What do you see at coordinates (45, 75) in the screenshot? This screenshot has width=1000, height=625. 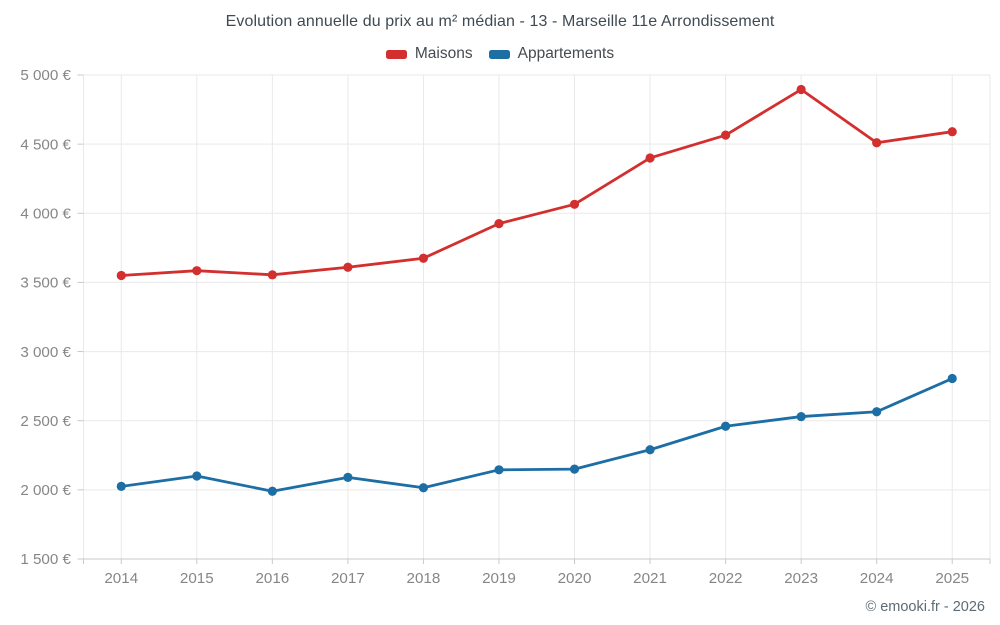 I see `y-axis-label: 5 000 €` at bounding box center [45, 75].